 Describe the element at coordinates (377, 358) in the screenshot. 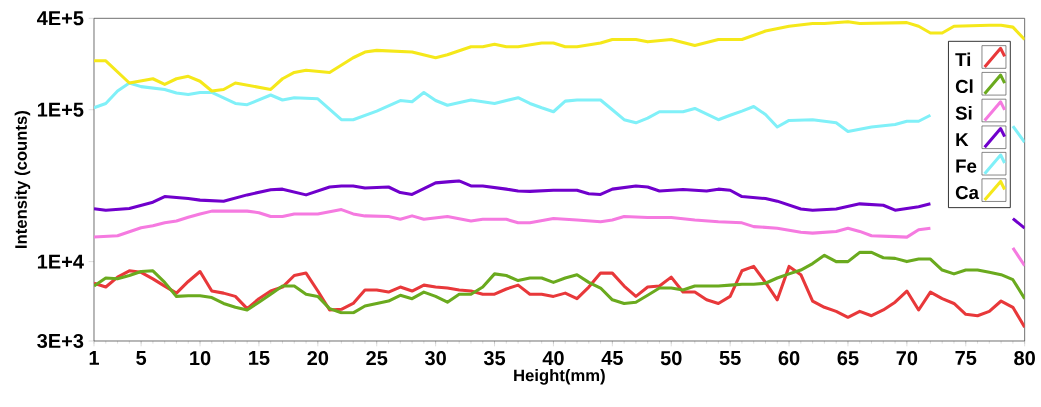

I see `x-tick-label: 25` at that location.